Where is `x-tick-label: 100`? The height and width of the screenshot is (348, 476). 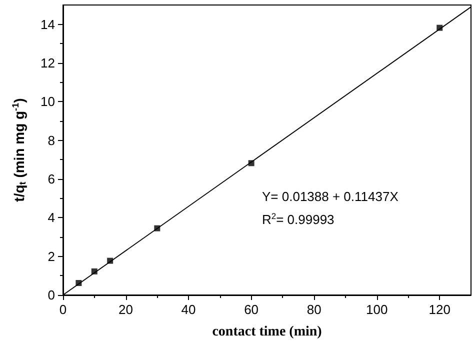
x-tick-label: 100 is located at coordinates (377, 309).